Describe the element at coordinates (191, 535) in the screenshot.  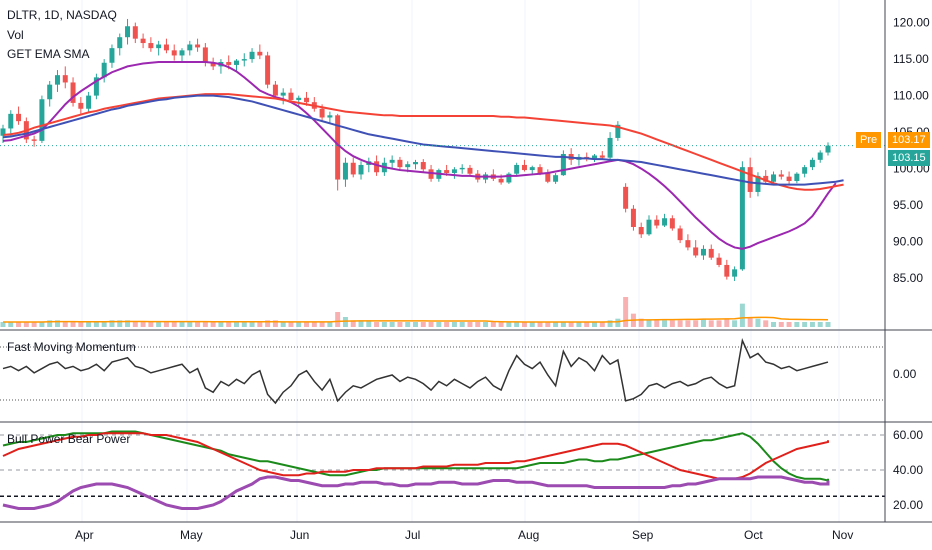
I see `time-tick-label: May` at that location.